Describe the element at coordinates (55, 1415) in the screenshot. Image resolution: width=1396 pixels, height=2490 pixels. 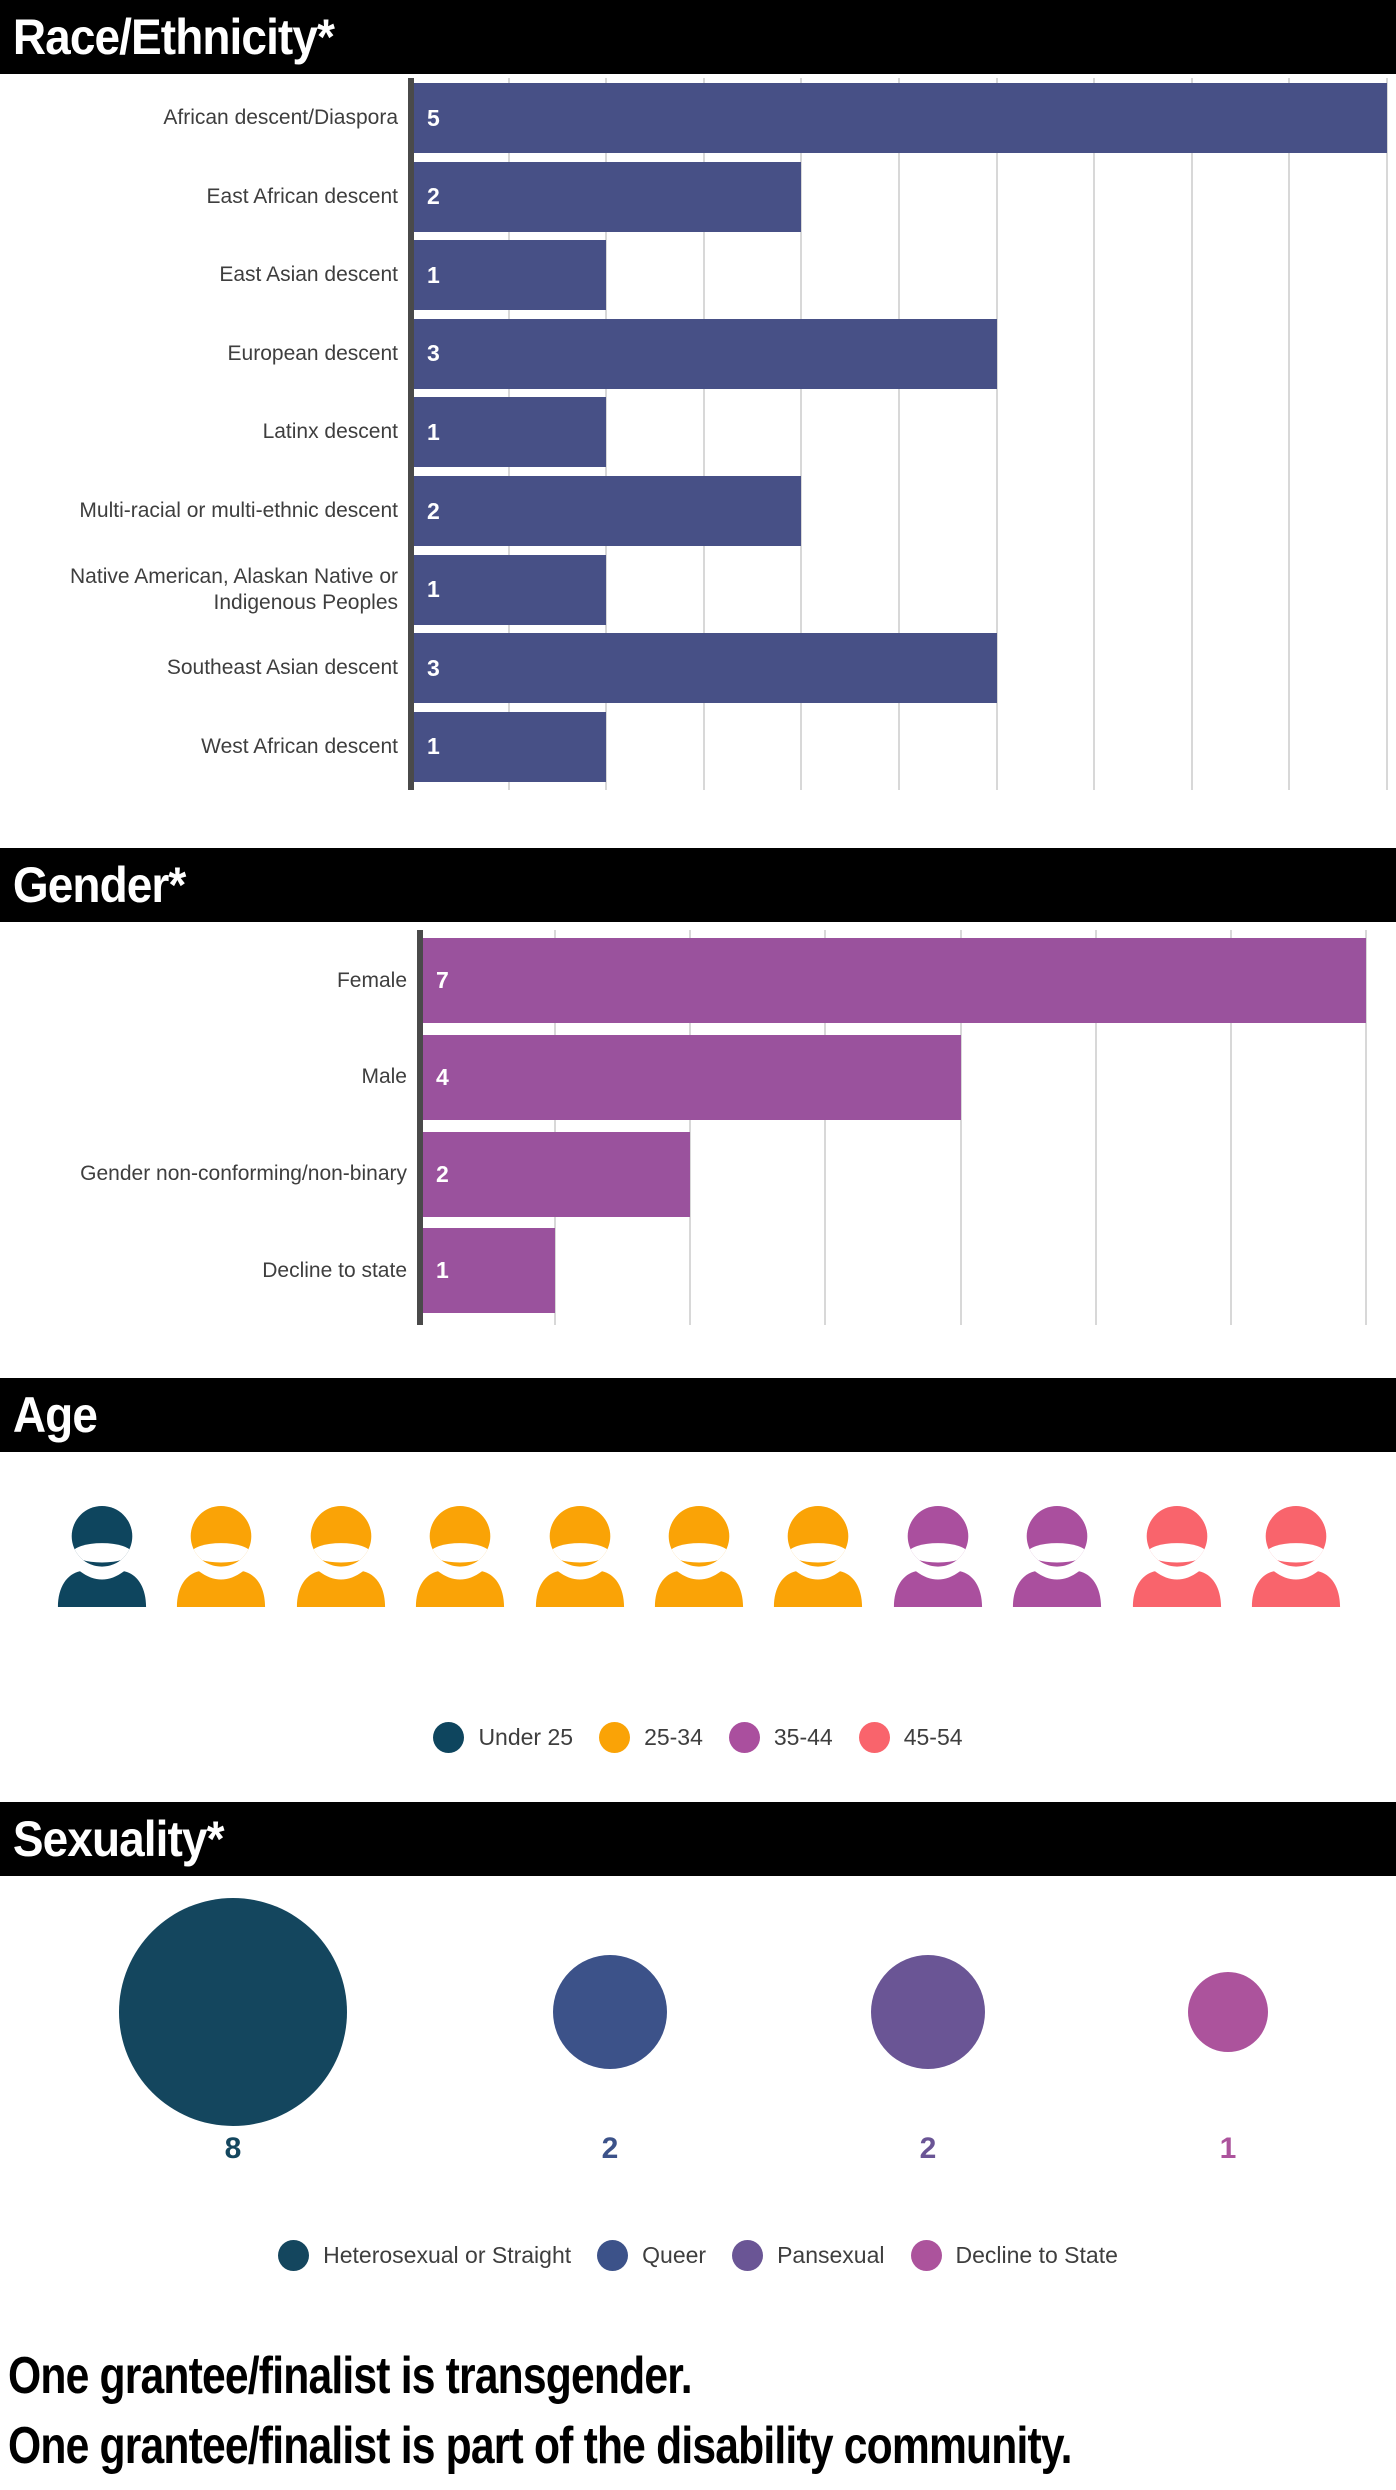
I see `age-title: Age` at that location.